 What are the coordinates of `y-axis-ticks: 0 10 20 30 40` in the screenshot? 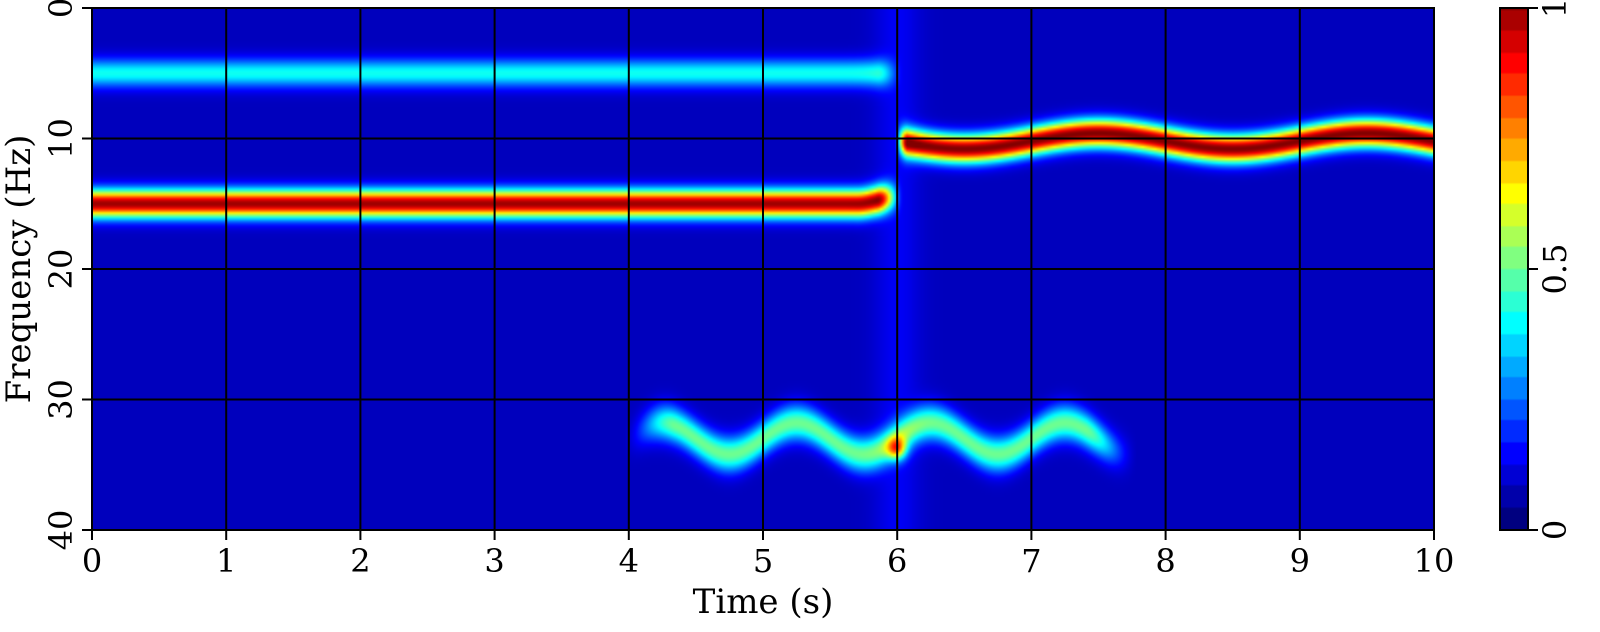 It's located at (67, 275).